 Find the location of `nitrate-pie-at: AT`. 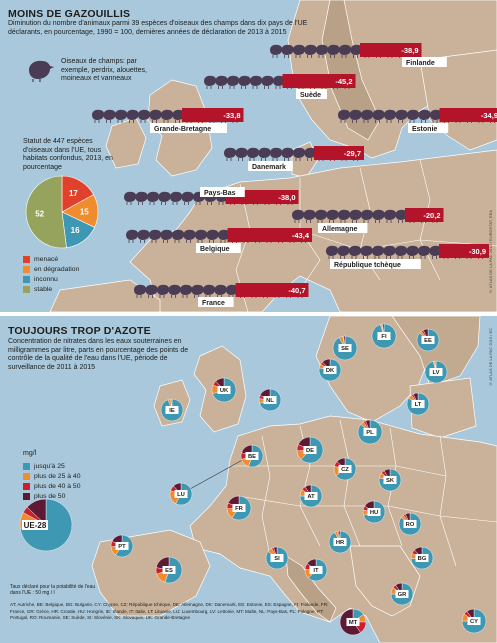

nitrate-pie-at: AT is located at coordinates (311, 496).